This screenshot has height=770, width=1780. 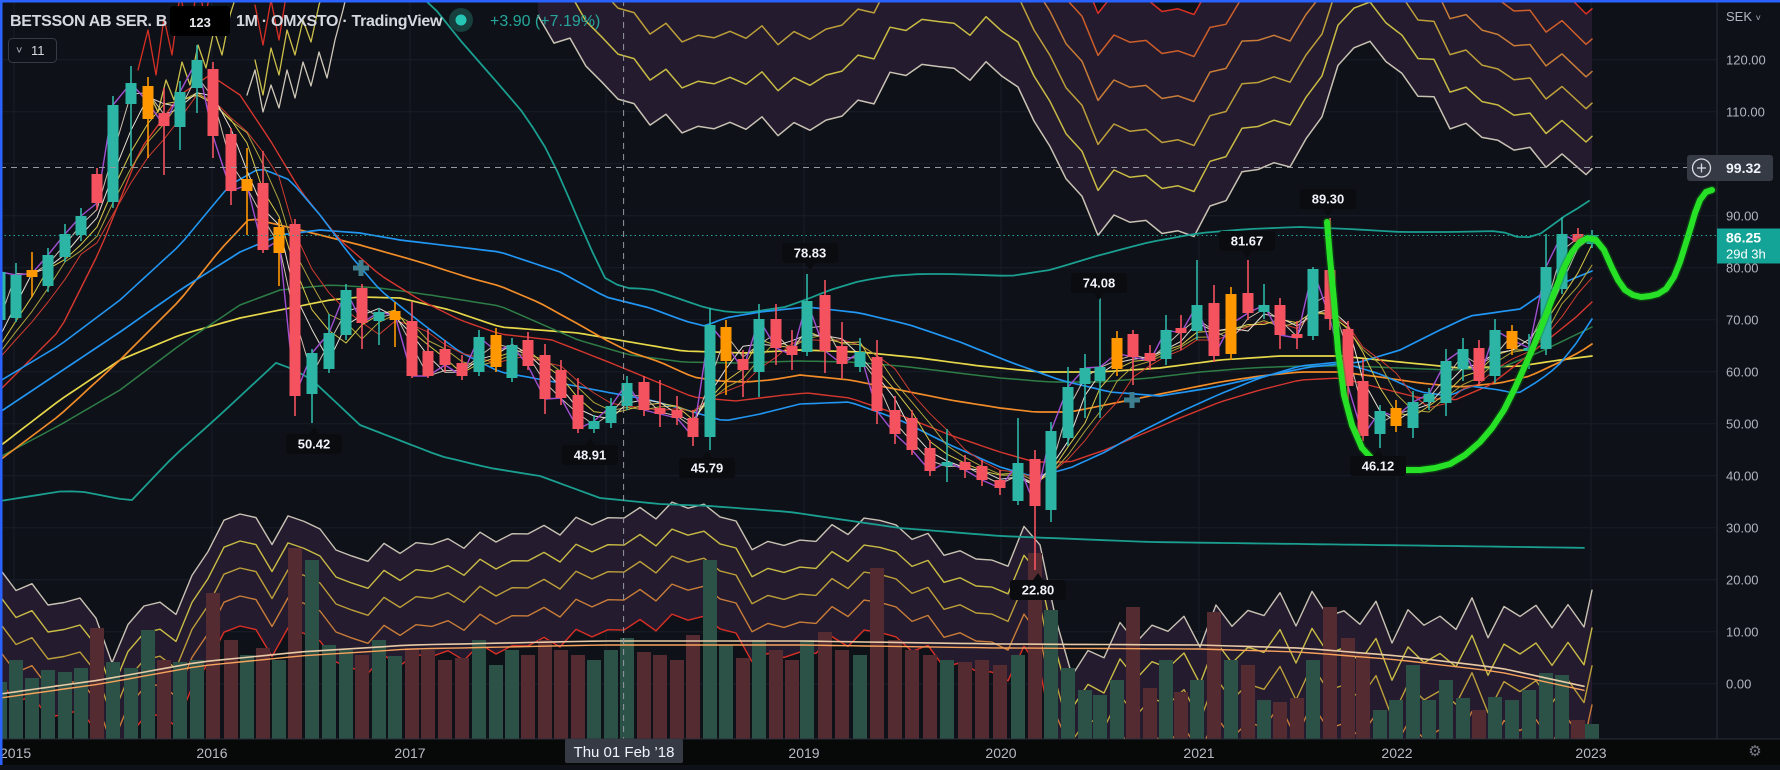 What do you see at coordinates (15, 753) in the screenshot?
I see `svg-text: 2015` at bounding box center [15, 753].